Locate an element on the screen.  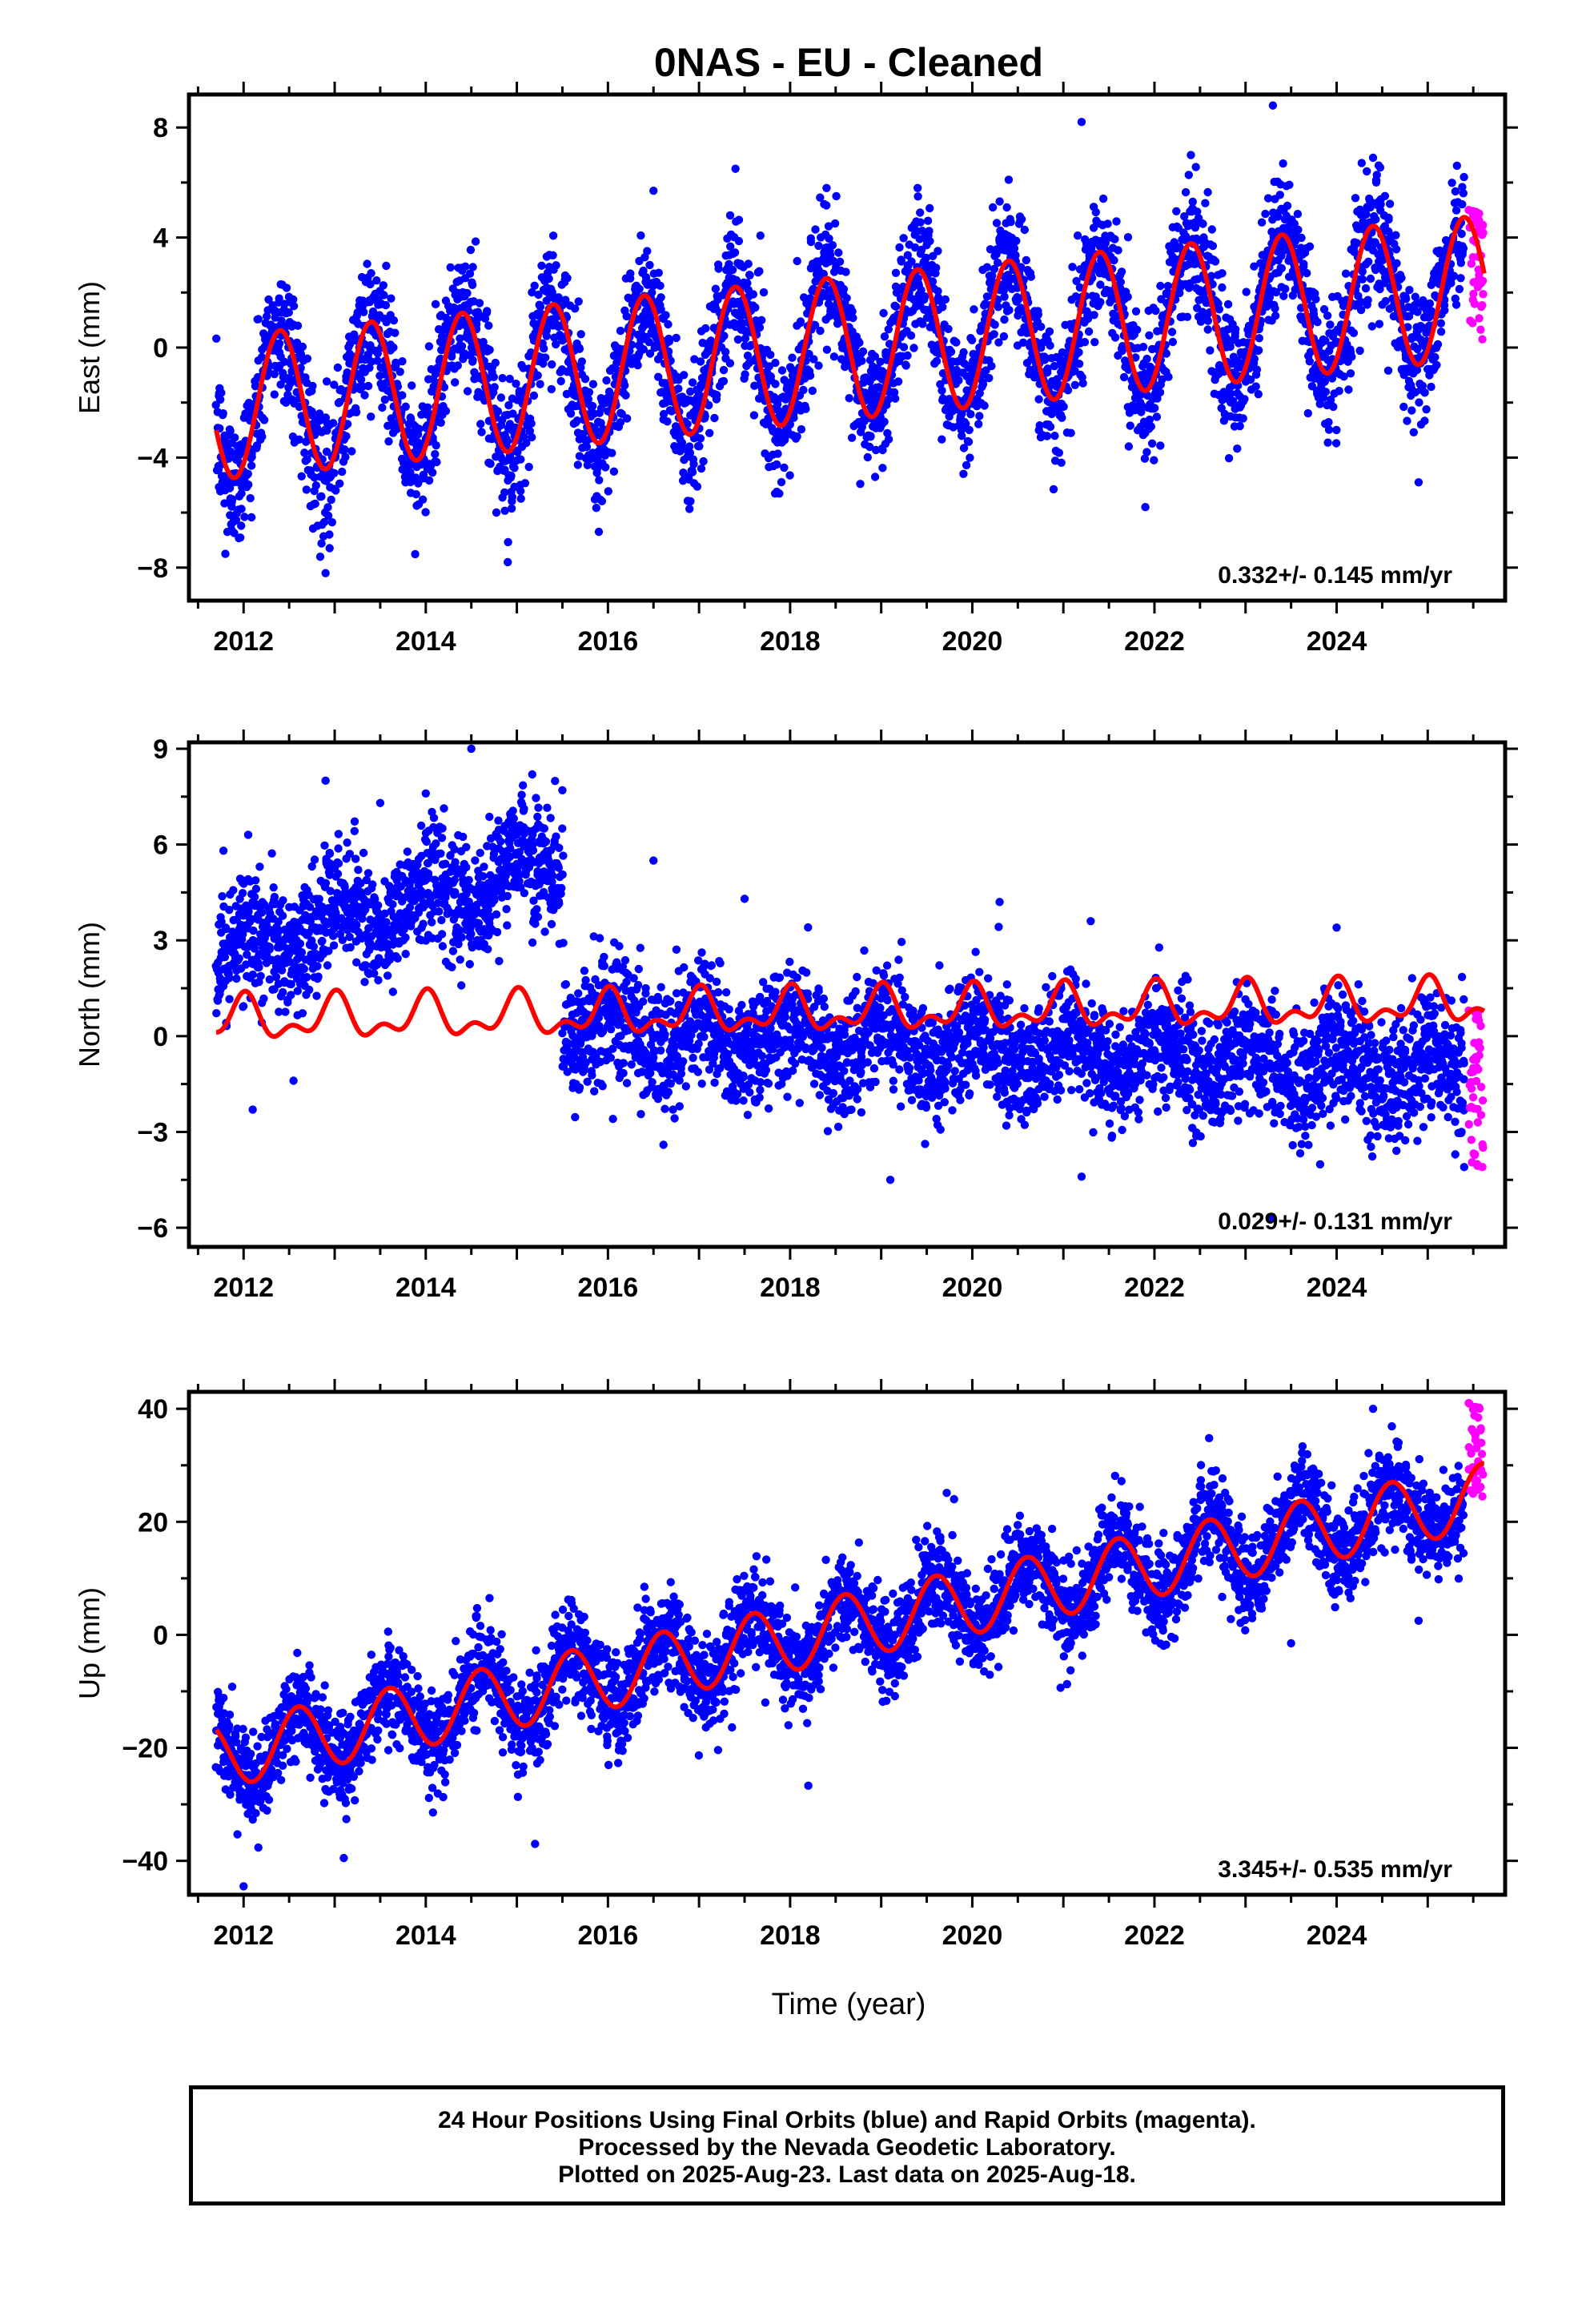
data-points-east is located at coordinates (840, 360).